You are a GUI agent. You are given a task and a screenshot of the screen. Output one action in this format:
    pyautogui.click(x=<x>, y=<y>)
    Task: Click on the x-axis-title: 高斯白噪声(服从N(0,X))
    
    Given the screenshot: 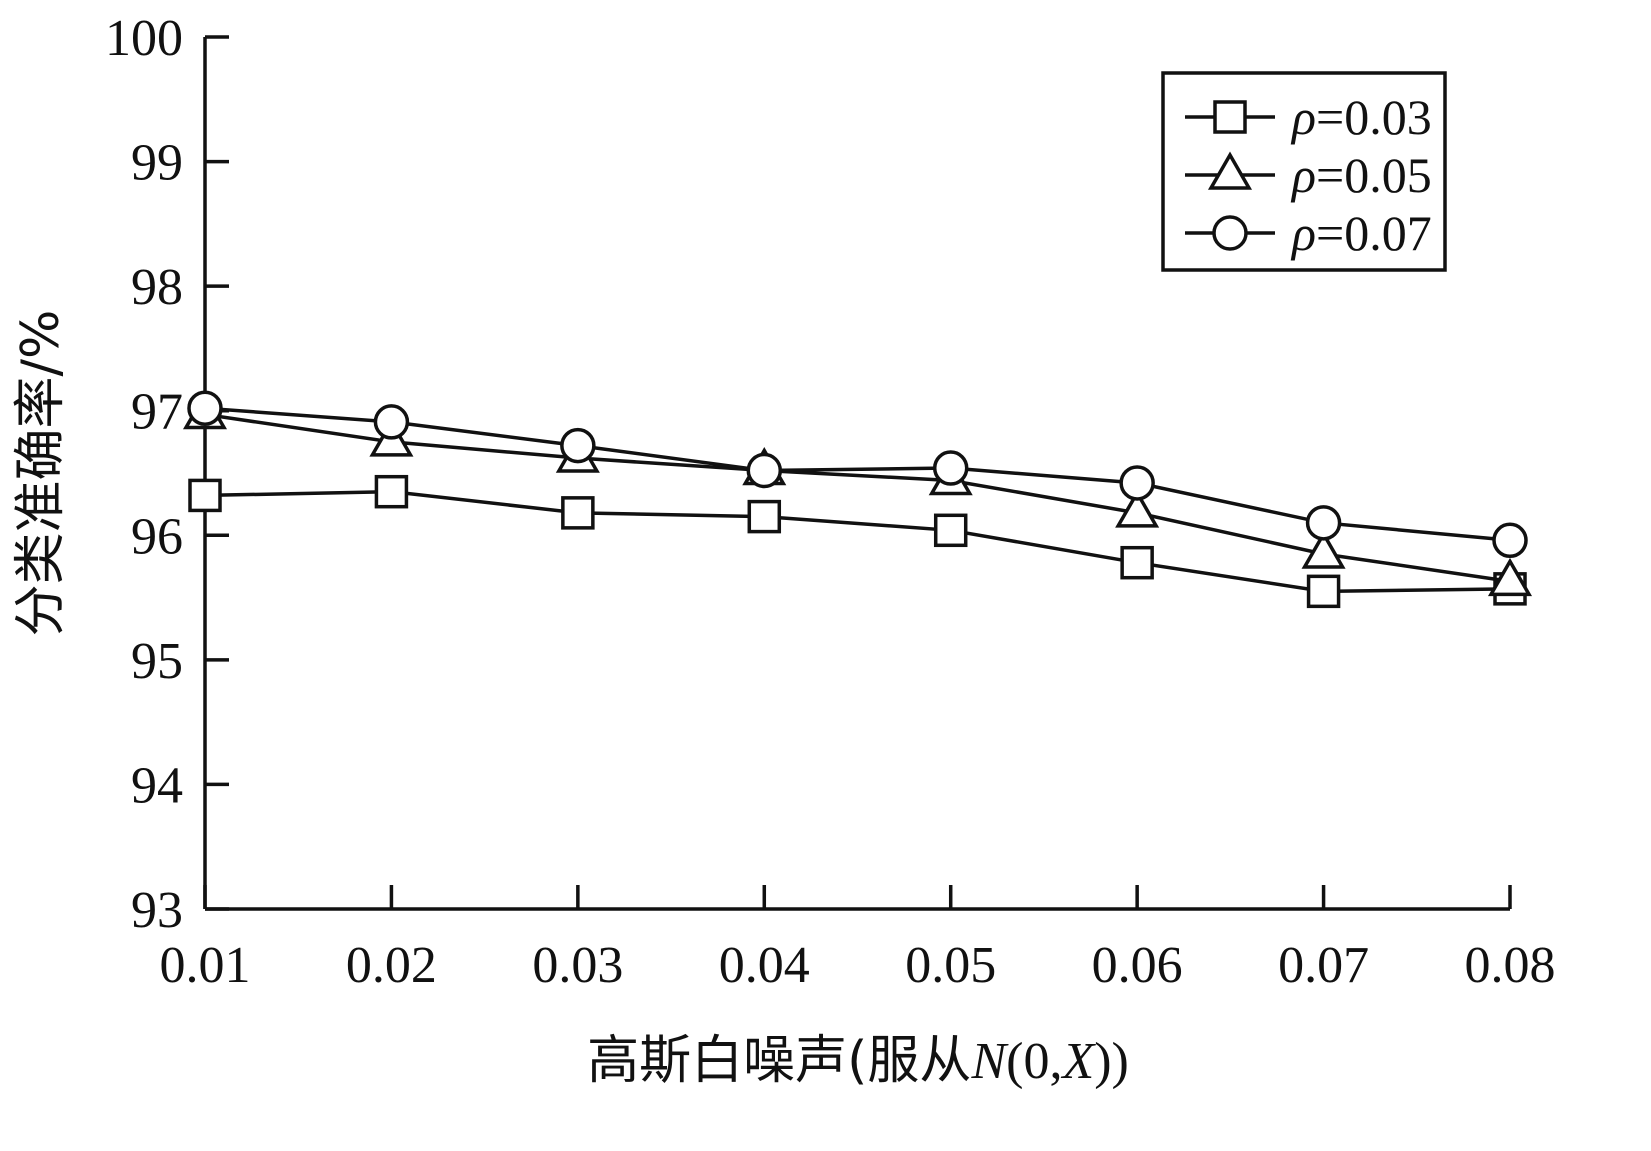 What is the action you would take?
    pyautogui.click(x=858, y=1061)
    